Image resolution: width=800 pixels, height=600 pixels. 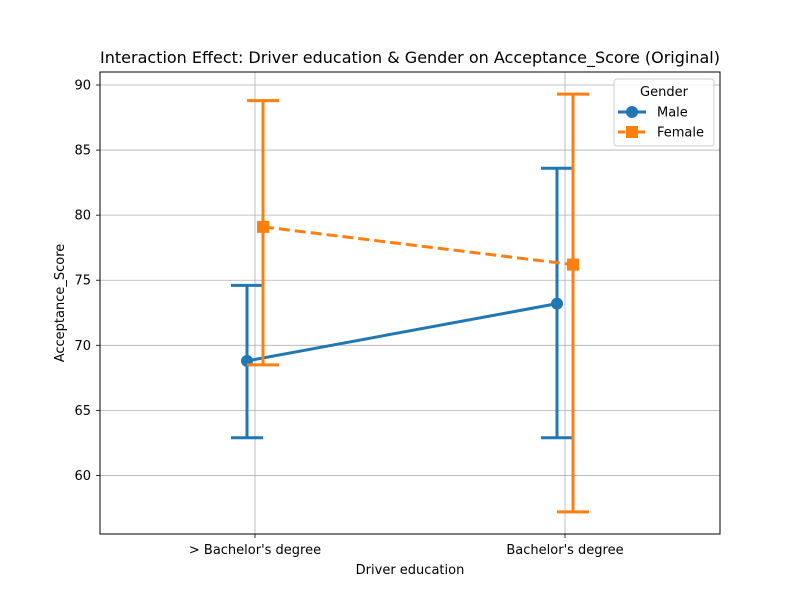 What do you see at coordinates (664, 92) in the screenshot?
I see `legend-title: Gender` at bounding box center [664, 92].